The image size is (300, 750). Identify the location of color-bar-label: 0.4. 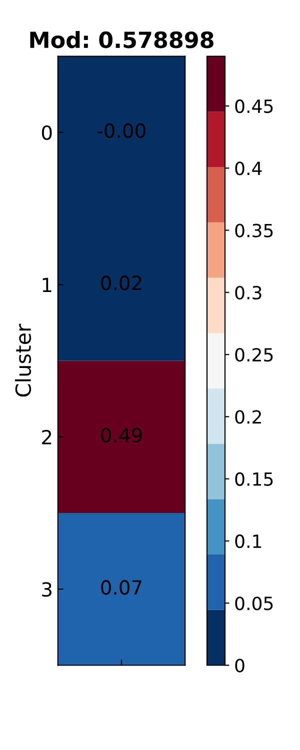
(248, 169).